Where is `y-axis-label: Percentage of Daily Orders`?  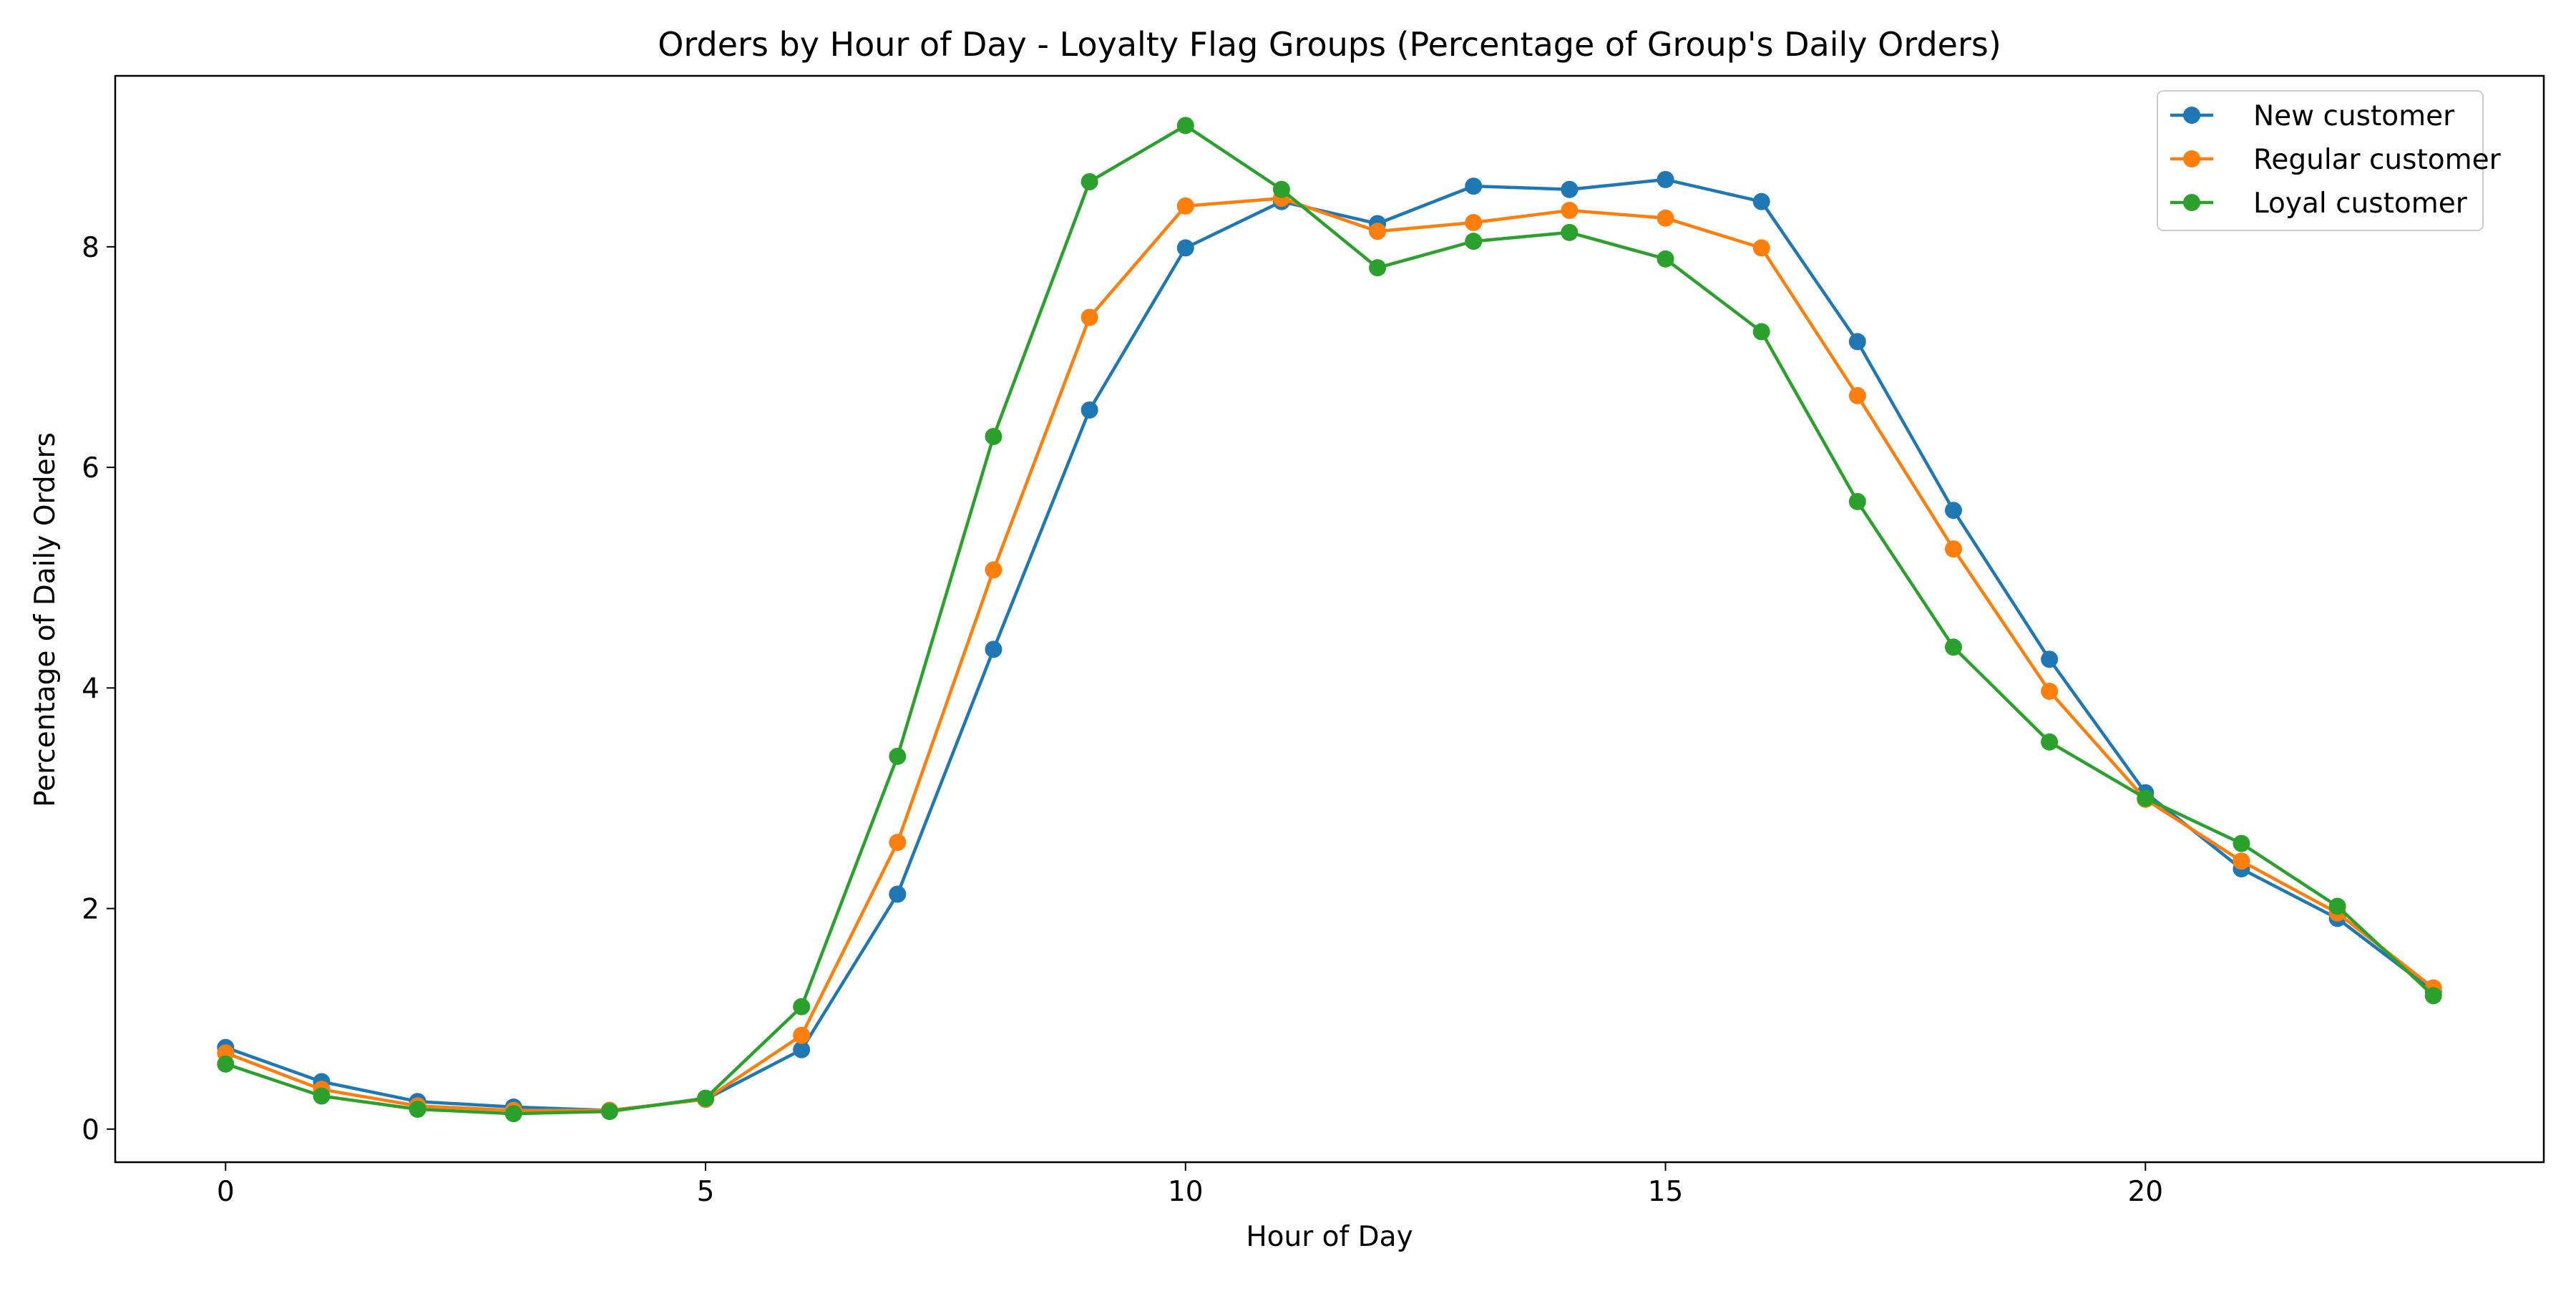
y-axis-label: Percentage of Daily Orders is located at coordinates (45, 619).